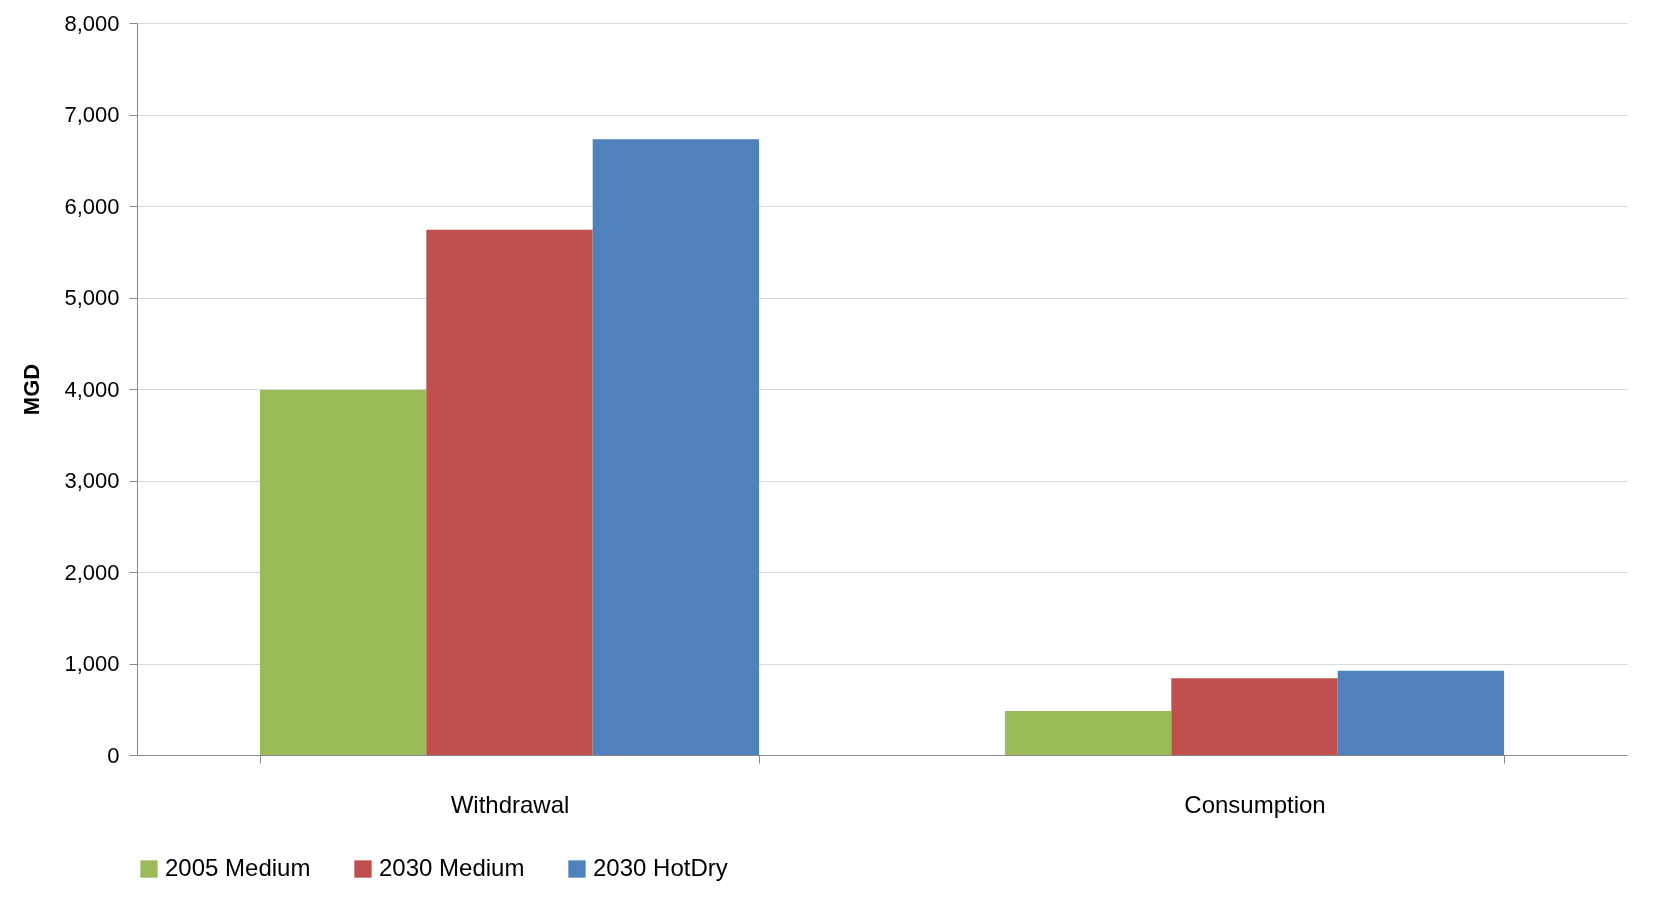 The image size is (1673, 907). I want to click on legend-label: 2030 HotDry, so click(660, 867).